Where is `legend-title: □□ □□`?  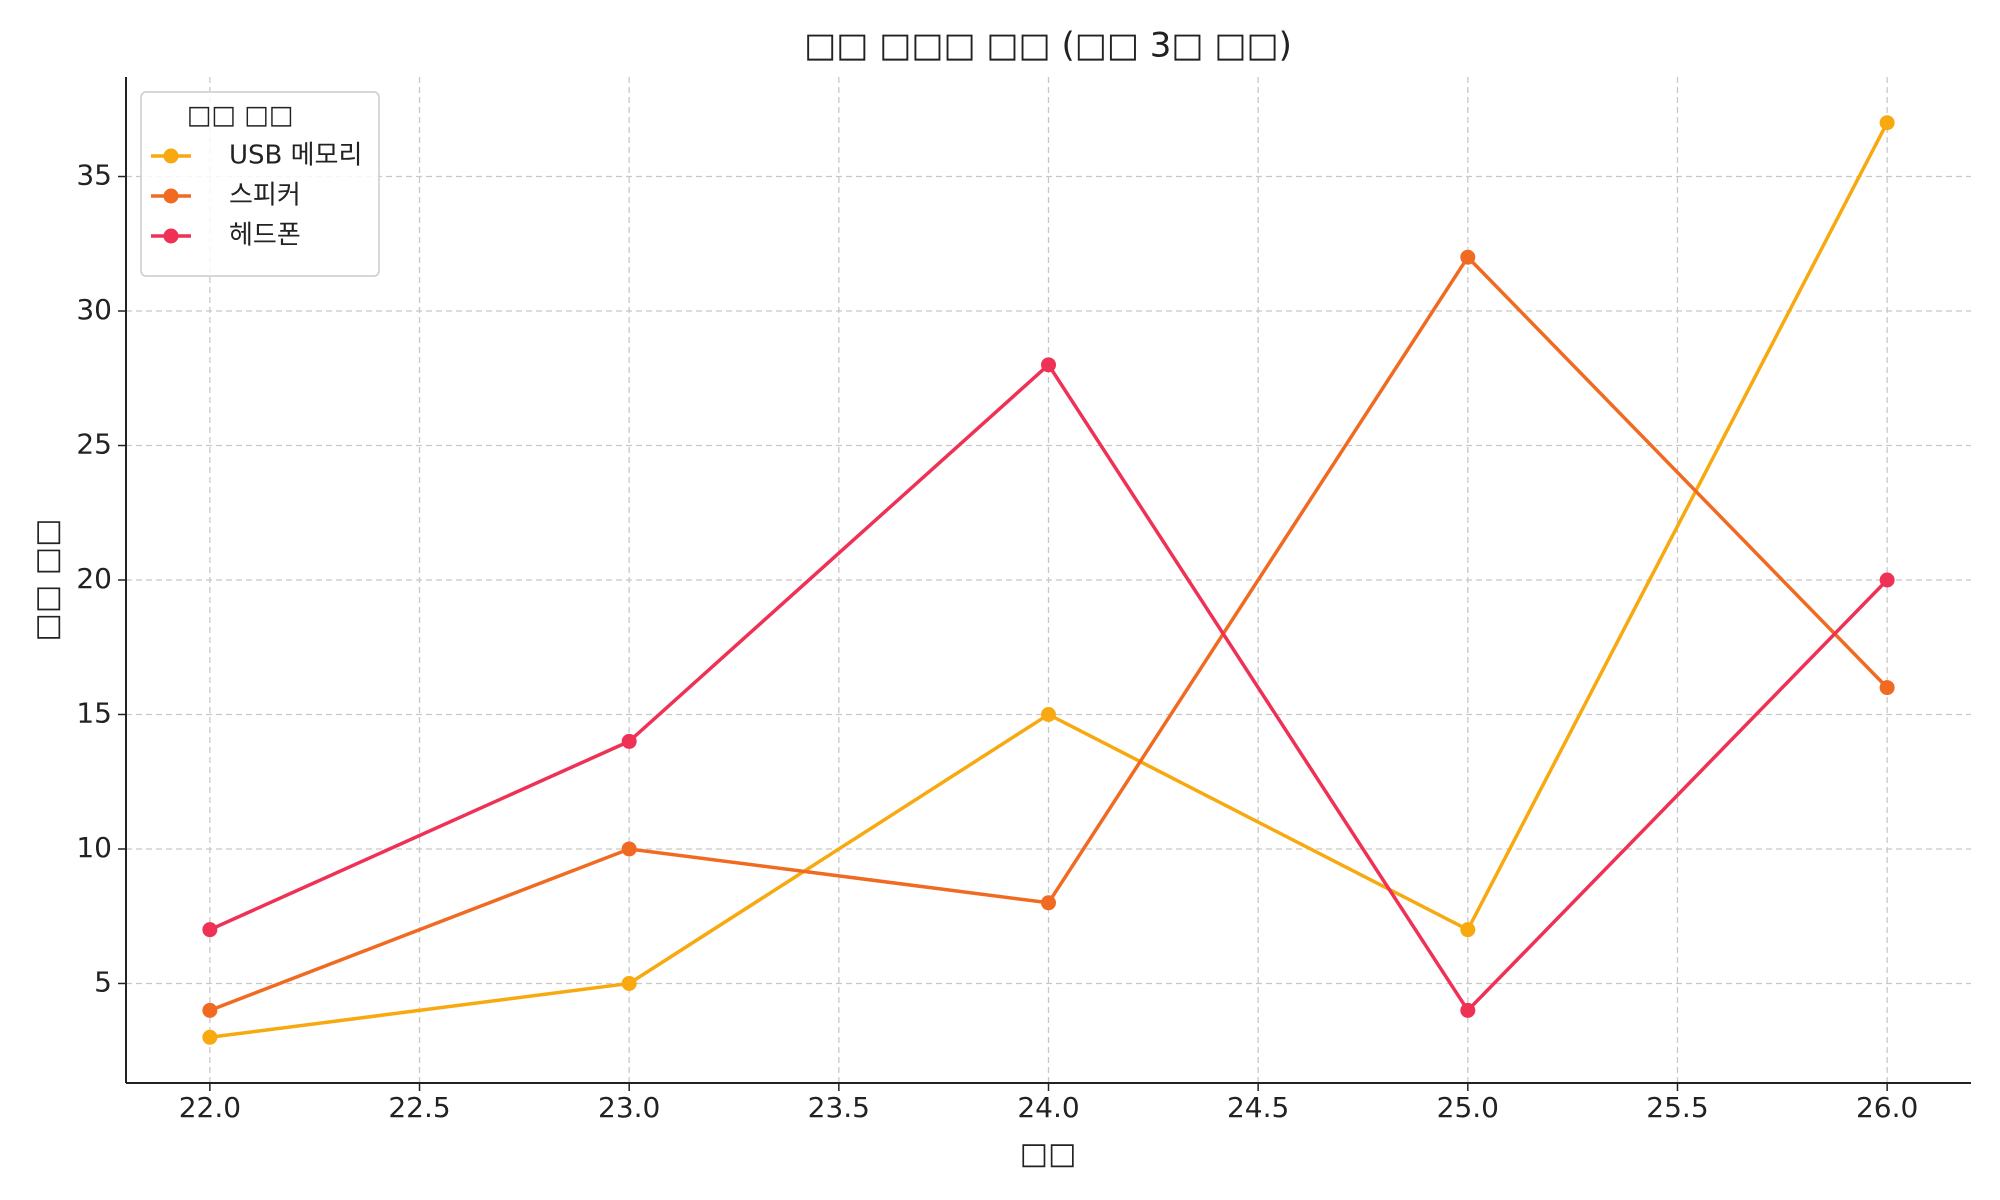 legend-title: □□ □□ is located at coordinates (240, 116).